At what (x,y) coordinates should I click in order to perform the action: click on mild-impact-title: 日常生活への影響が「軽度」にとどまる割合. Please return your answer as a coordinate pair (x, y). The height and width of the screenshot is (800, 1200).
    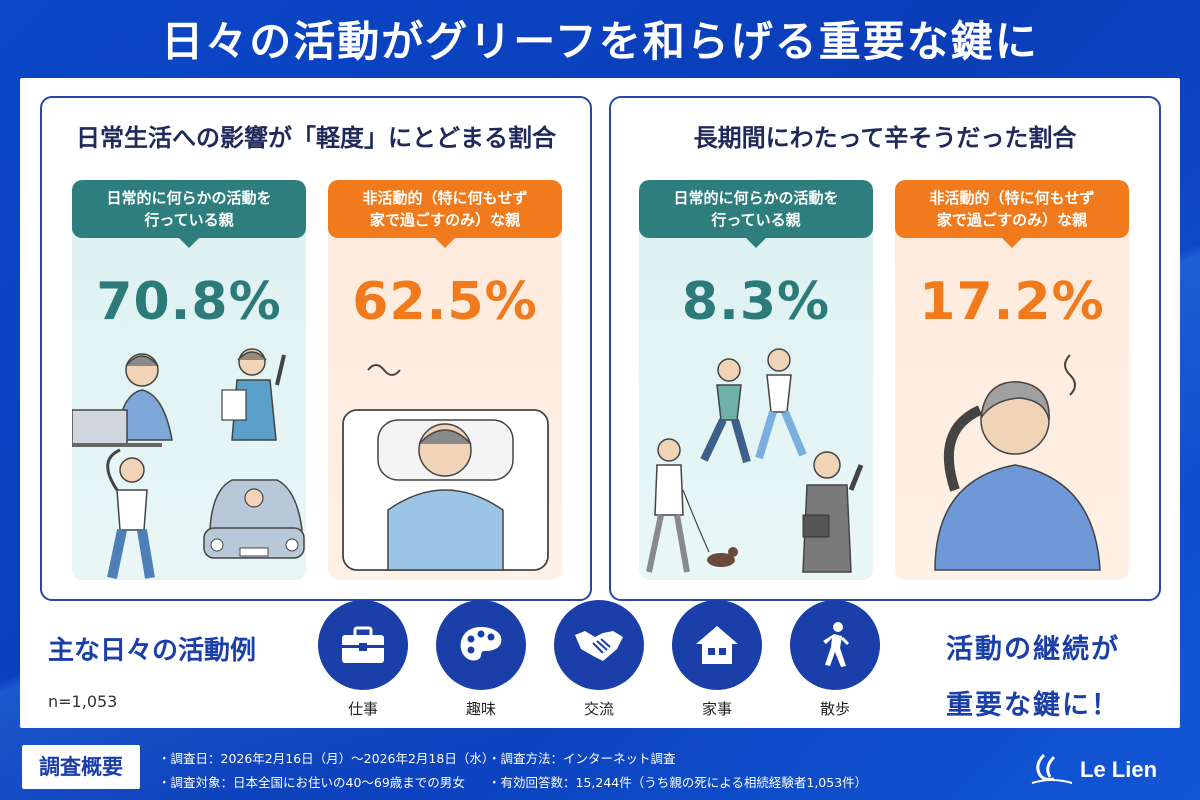
    Looking at the image, I should click on (316, 138).